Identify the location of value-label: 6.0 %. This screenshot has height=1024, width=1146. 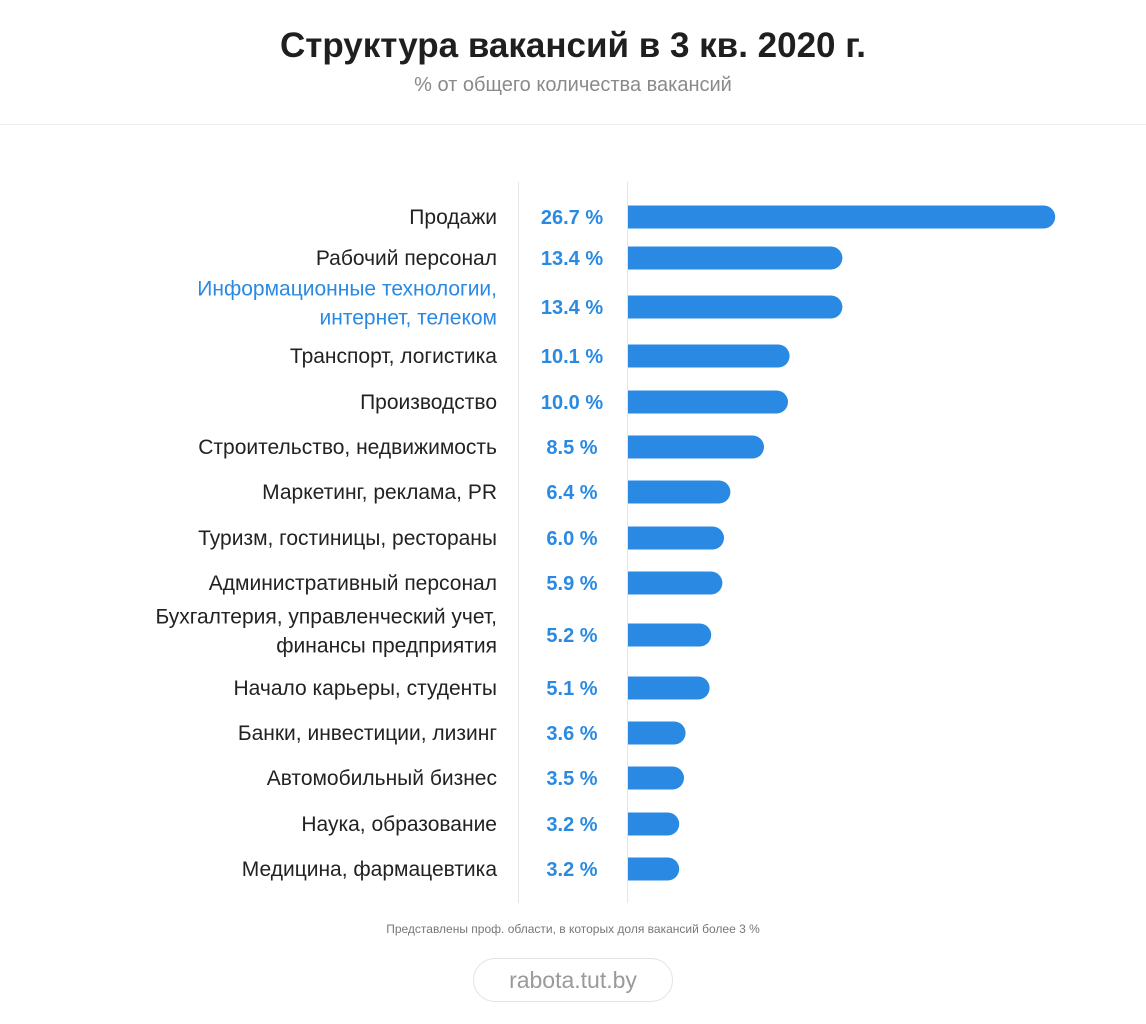
(571, 539).